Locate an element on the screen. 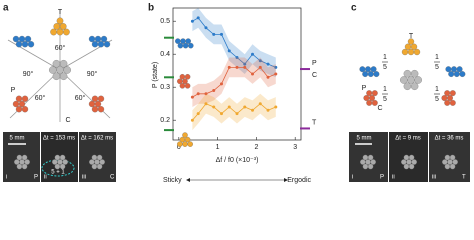  x-axis-label: Δf / f0 (×10⁻³) is located at coordinates (237, 160).